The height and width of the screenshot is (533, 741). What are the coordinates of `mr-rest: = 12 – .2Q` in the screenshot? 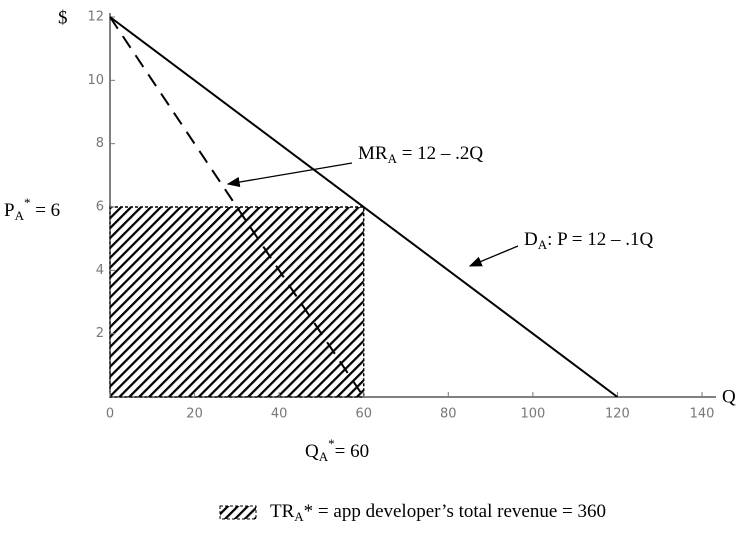 It's located at (440, 153).